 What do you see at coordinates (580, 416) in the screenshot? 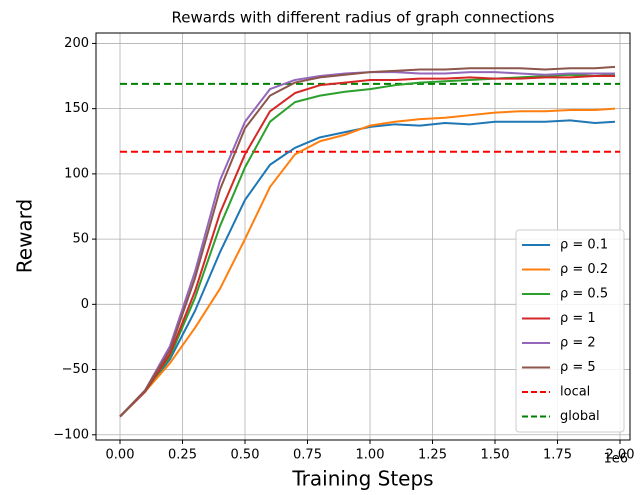
I see `legend-label: global` at bounding box center [580, 416].